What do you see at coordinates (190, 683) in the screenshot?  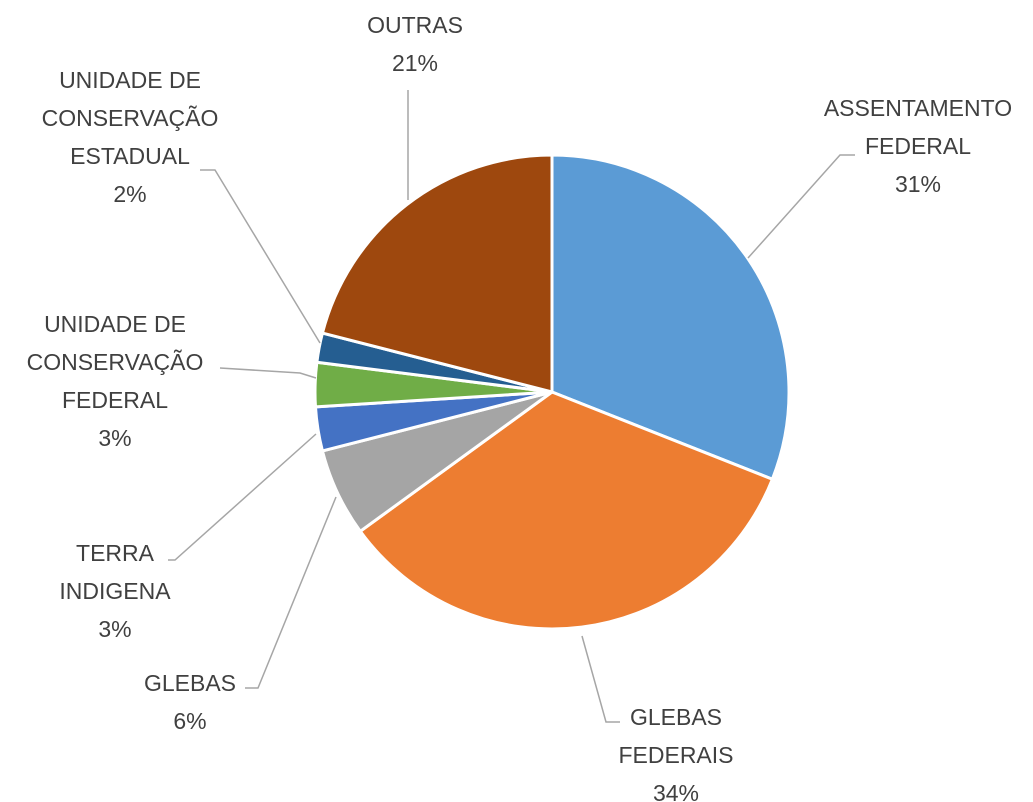 I see `category-label: GLEBAS` at bounding box center [190, 683].